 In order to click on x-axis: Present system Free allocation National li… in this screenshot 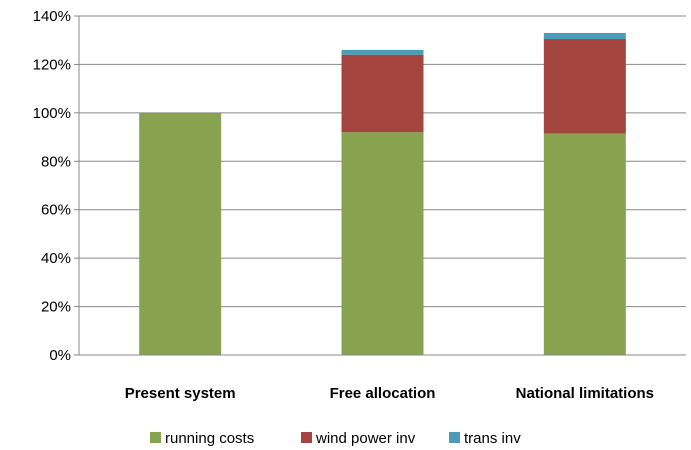, I will do `click(382, 378)`.